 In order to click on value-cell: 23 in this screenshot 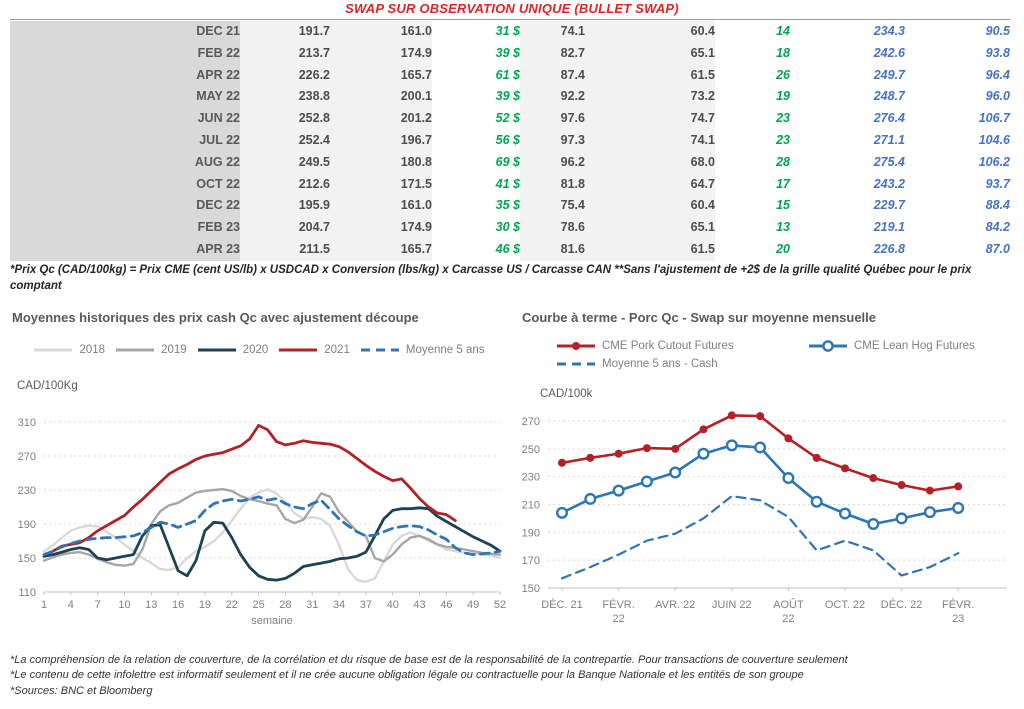, I will do `click(752, 140)`.